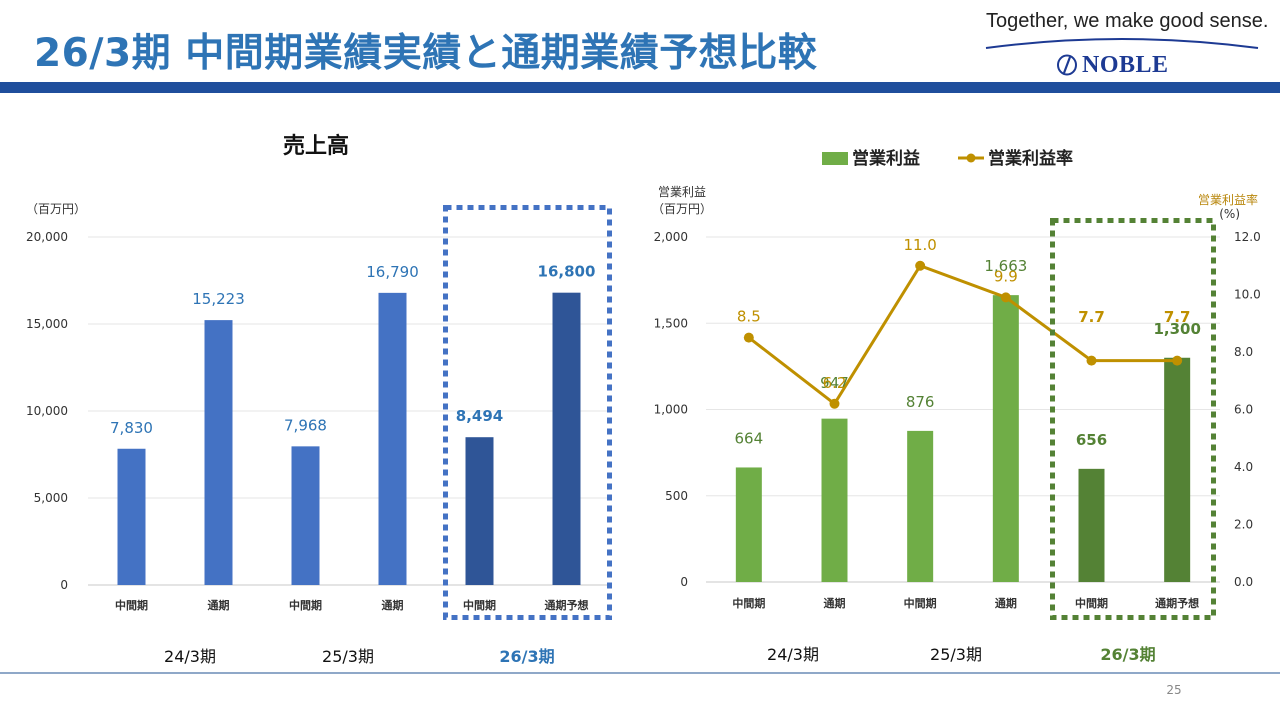 The height and width of the screenshot is (720, 1280). I want to click on profit-period-label: 25/3期, so click(956, 654).